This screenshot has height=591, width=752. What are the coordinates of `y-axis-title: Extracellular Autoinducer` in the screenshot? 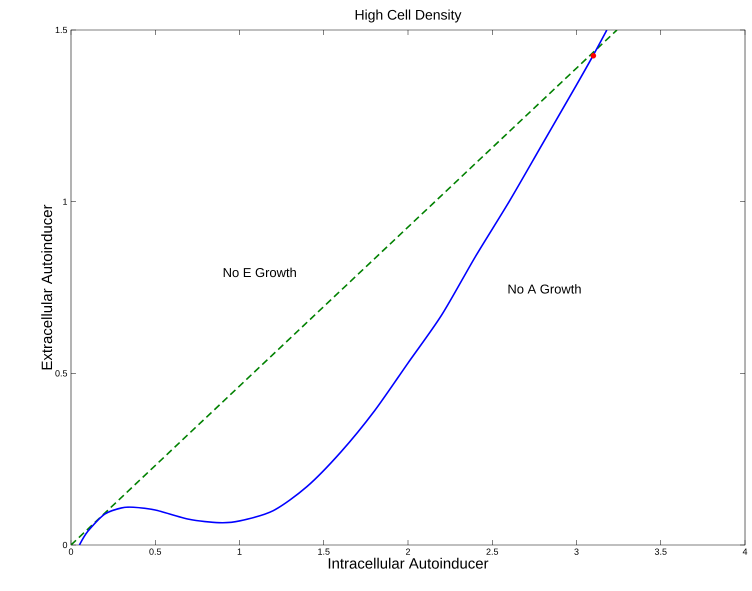 It's located at (46, 287).